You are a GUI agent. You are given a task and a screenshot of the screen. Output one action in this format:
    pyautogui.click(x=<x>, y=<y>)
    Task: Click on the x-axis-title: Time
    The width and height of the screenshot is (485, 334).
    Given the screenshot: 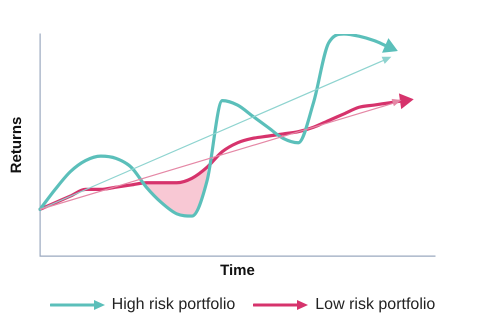 What is the action you would take?
    pyautogui.click(x=237, y=271)
    